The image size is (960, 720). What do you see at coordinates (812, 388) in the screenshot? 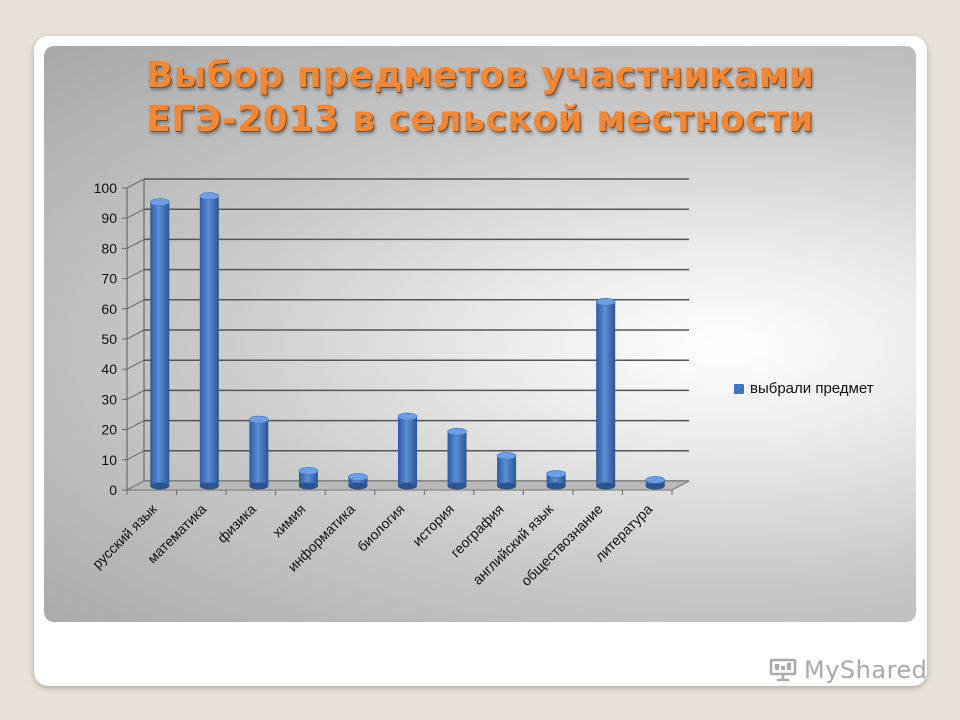
I see `legend-label: выбрали предмет` at bounding box center [812, 388].